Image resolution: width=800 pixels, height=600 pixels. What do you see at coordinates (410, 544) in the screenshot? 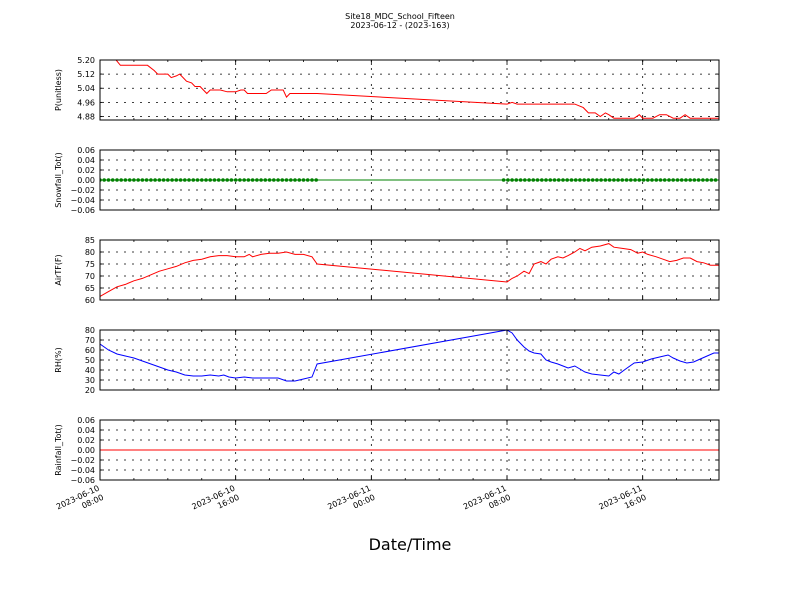
I see `x-axis-label: Date/Time` at bounding box center [410, 544].